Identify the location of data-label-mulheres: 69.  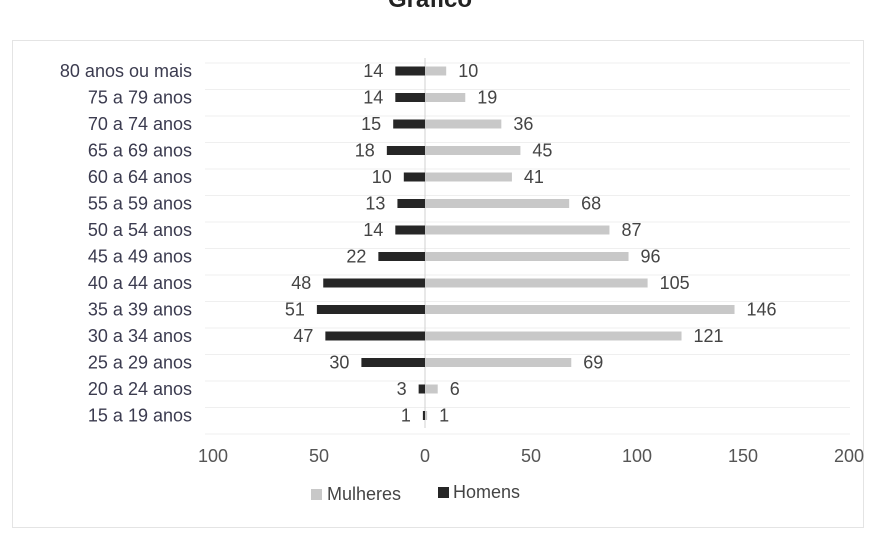
(593, 363).